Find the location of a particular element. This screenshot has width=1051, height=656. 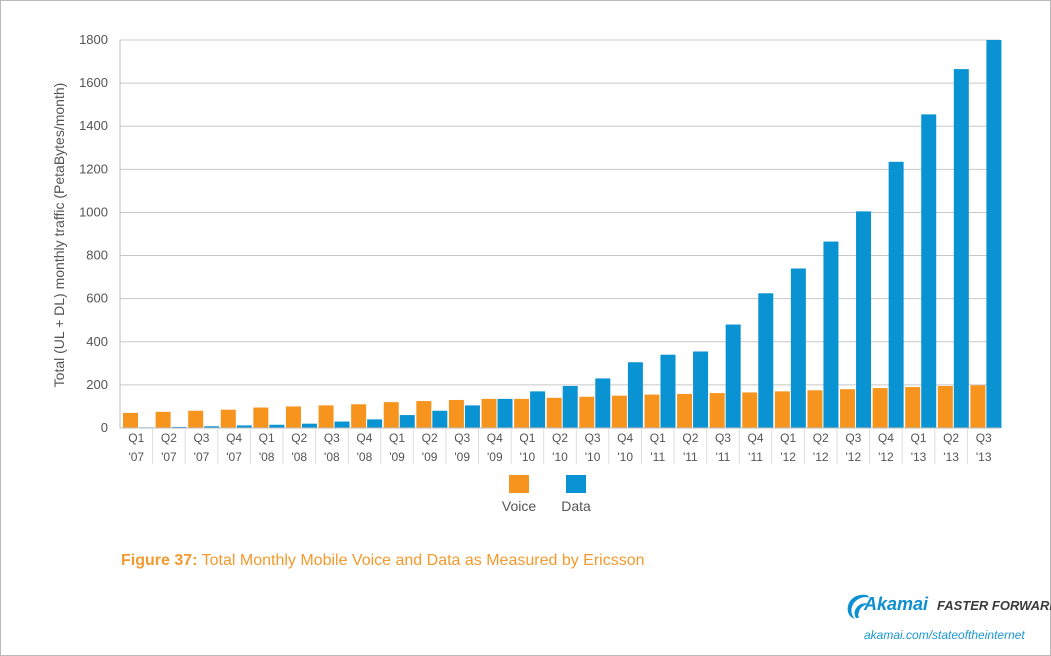

y-tick-label: 1200 is located at coordinates (93, 168).